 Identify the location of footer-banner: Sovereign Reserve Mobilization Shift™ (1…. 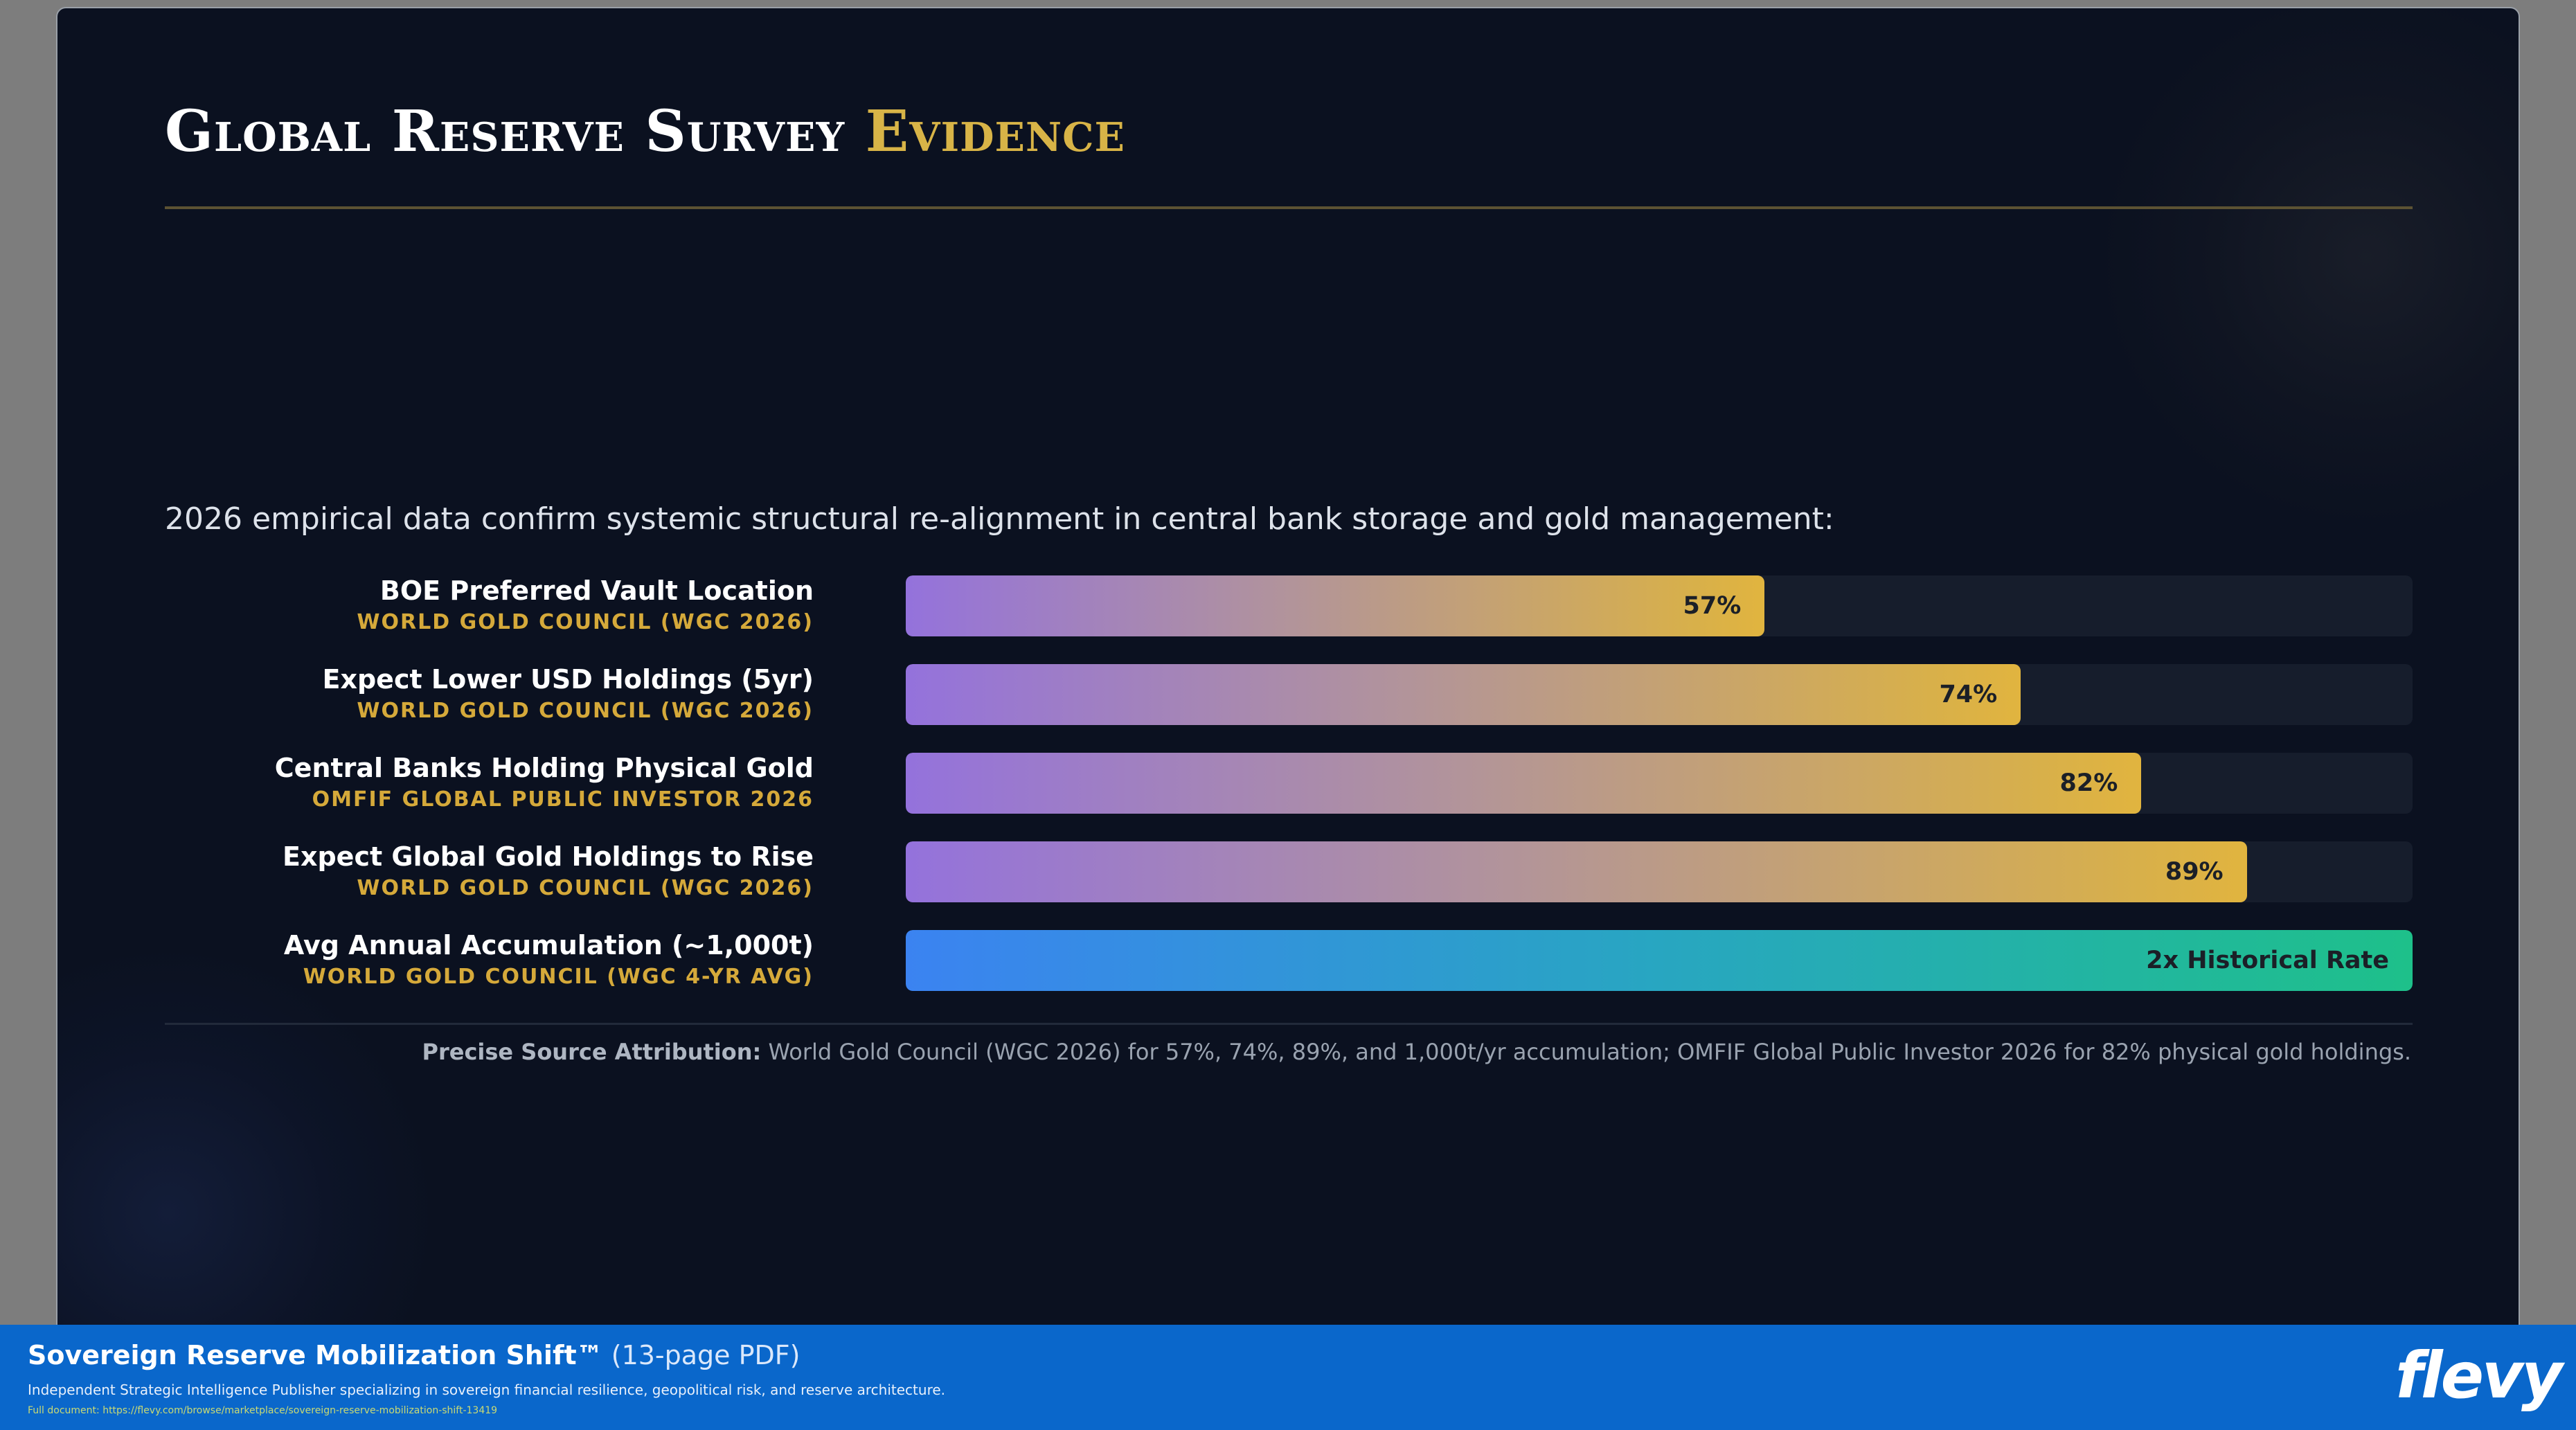
(1288, 1377).